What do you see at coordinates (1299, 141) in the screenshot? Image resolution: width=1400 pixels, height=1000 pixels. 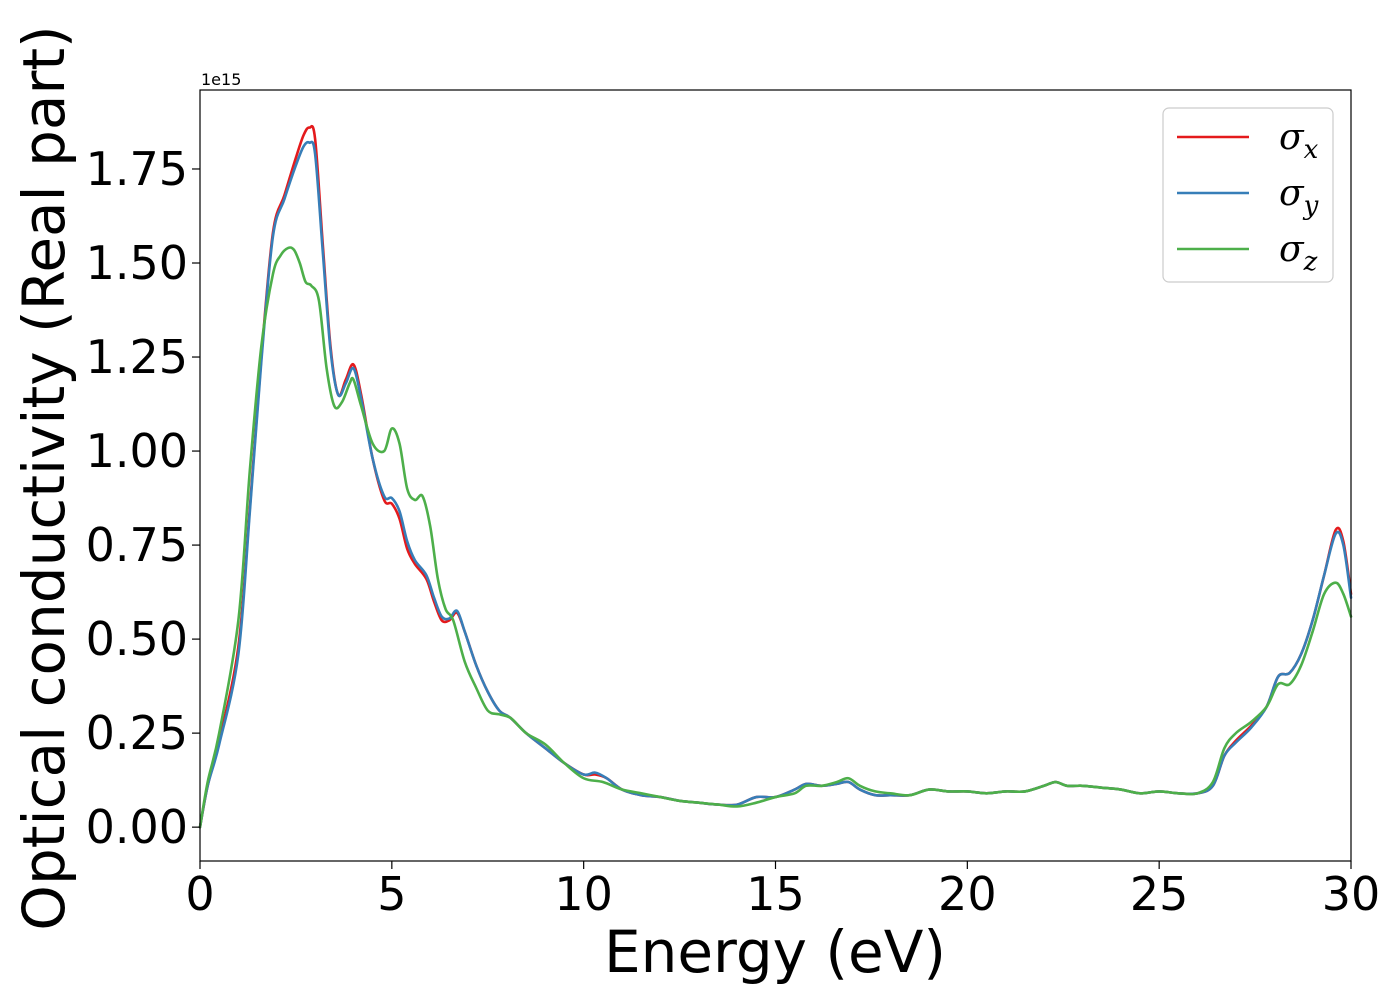 I see `legend-label-x: σx` at bounding box center [1299, 141].